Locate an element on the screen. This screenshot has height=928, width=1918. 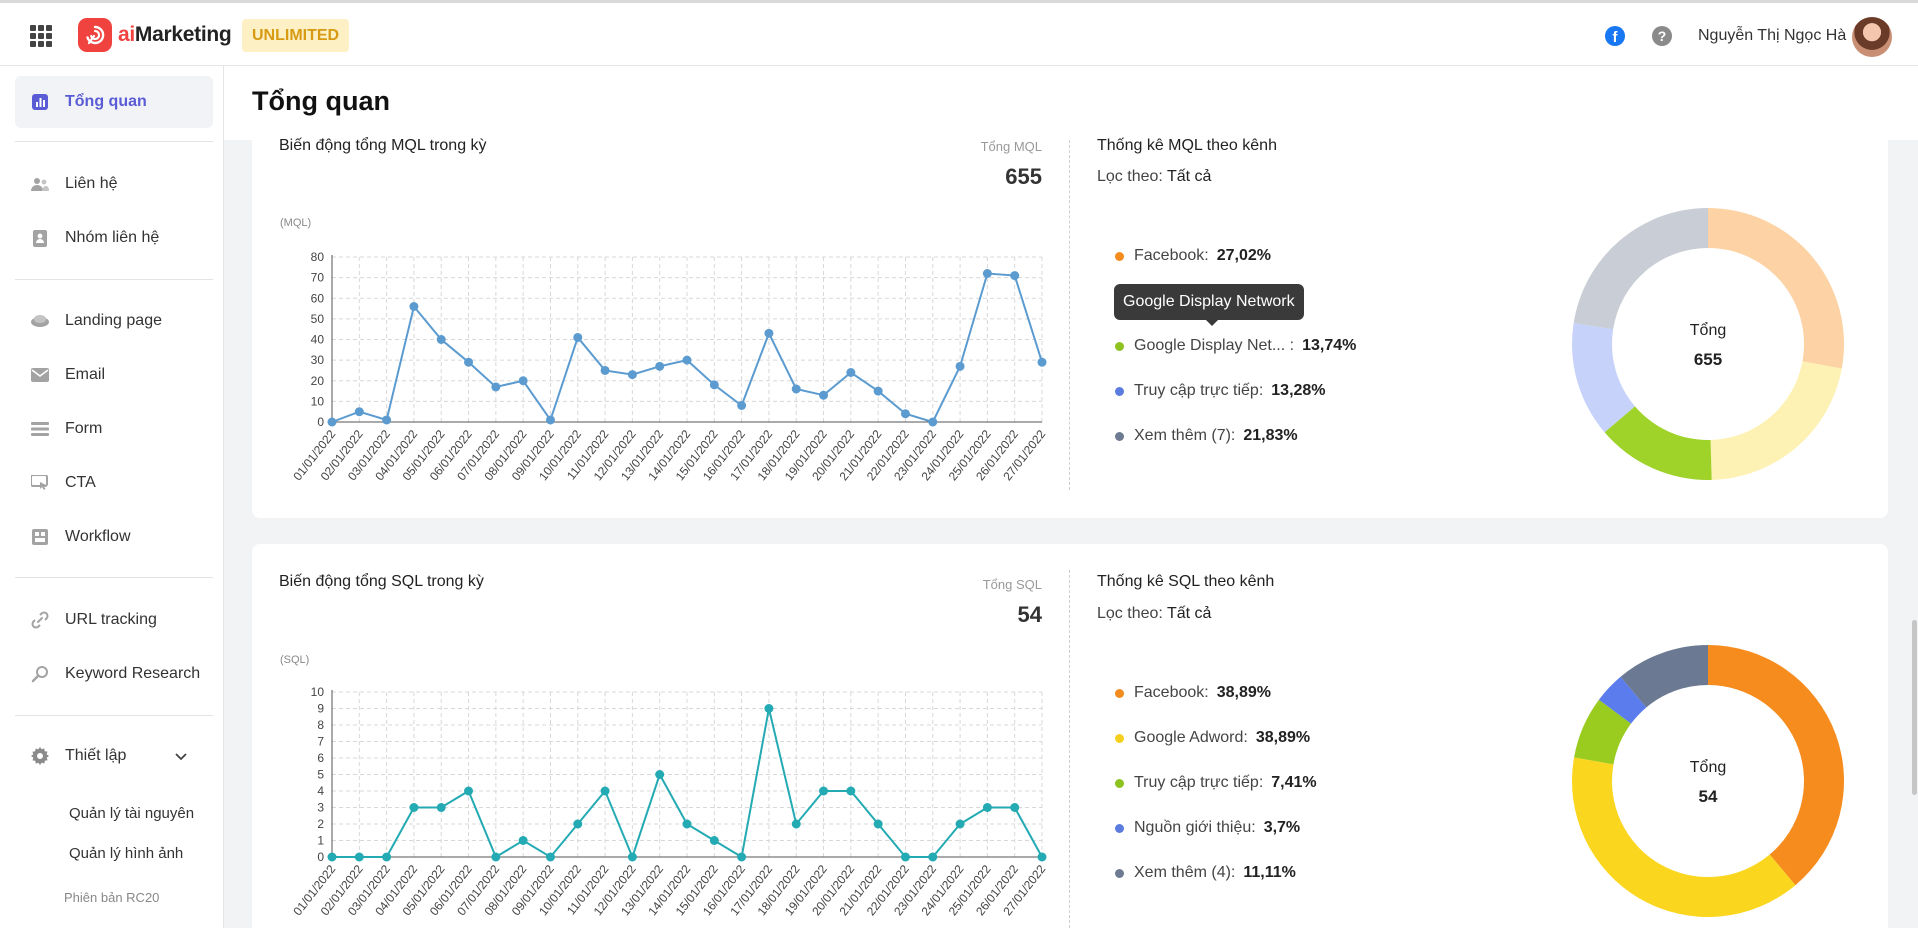
sql-legend-google-adword: Google Adword: 38,89% is located at coordinates (1212, 738).